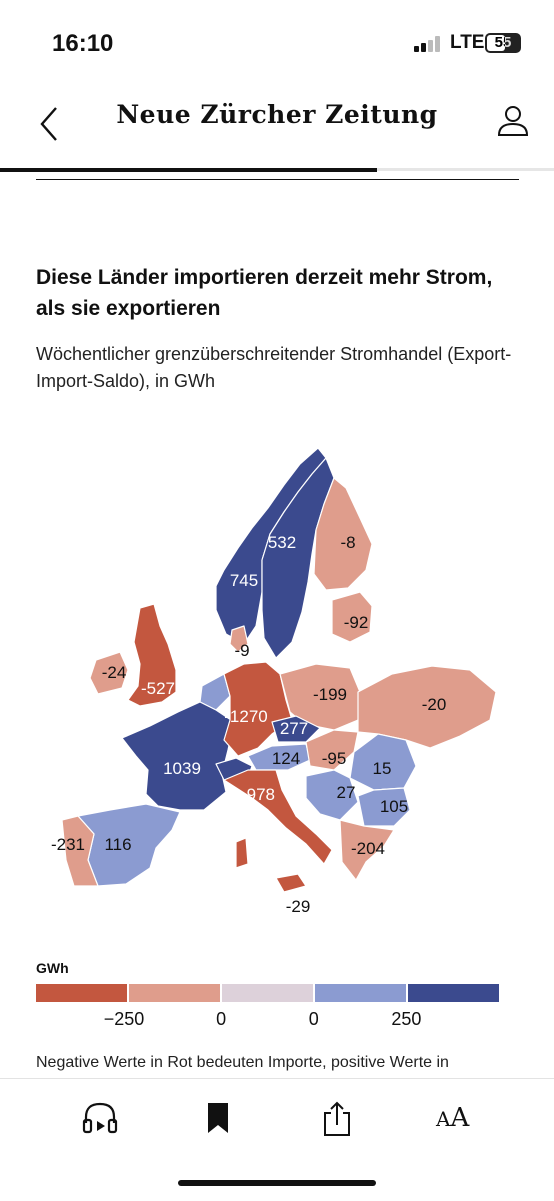  What do you see at coordinates (175, 993) in the screenshot?
I see `legend-import` at bounding box center [175, 993].